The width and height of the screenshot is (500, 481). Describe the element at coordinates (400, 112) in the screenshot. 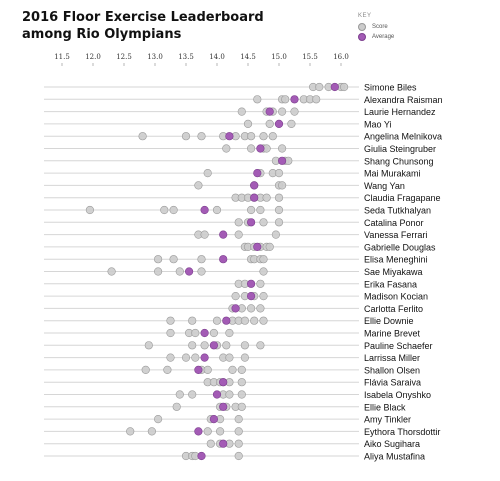

I see `athlete-name-label: Laurie Hernandez` at that location.